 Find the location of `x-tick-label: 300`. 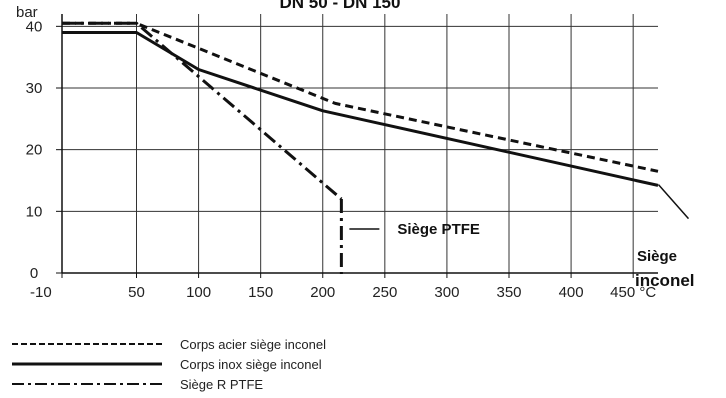

x-tick-label: 300 is located at coordinates (446, 292).